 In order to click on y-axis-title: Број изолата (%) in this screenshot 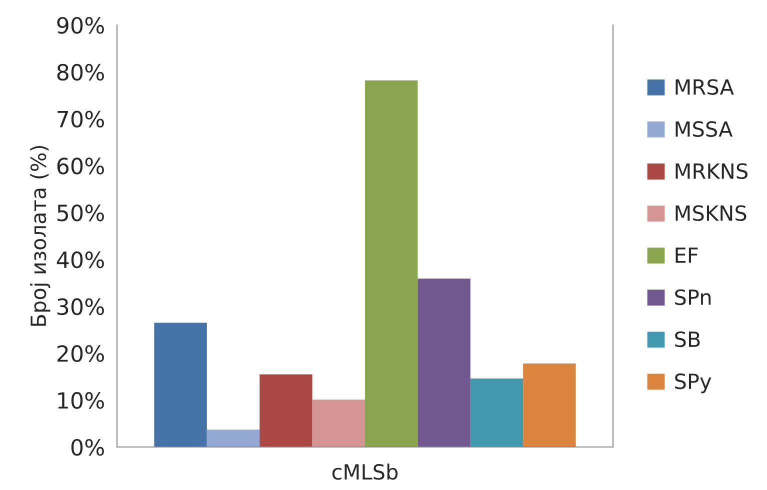, I will do `click(40, 236)`.